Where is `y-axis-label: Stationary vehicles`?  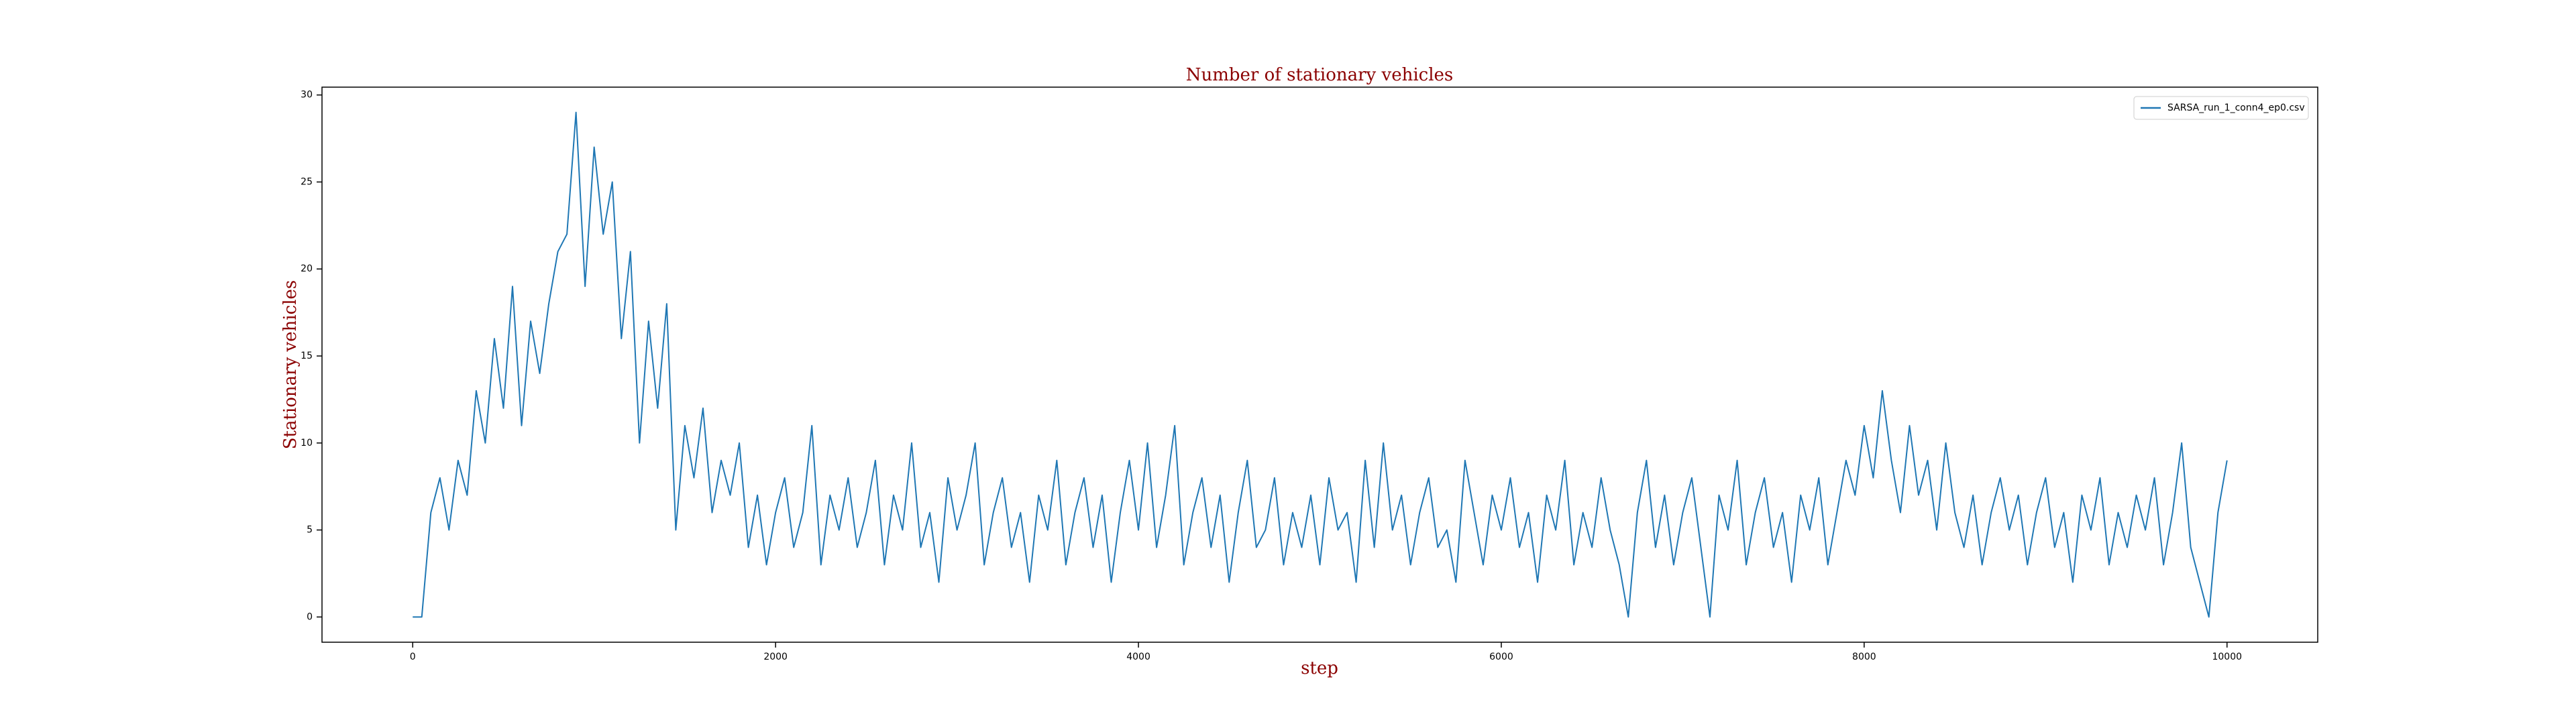 y-axis-label: Stationary vehicles is located at coordinates (290, 365).